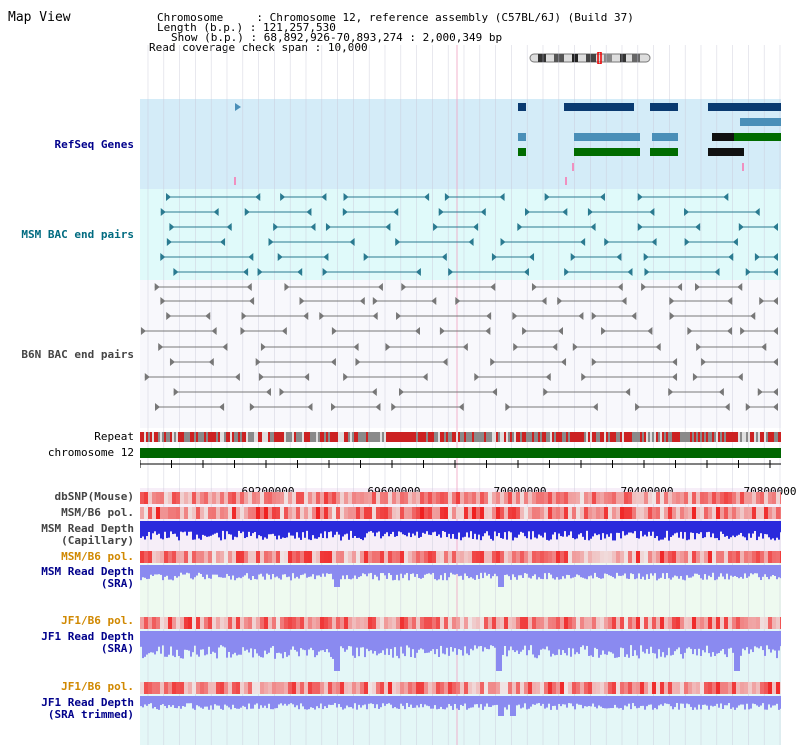 This screenshot has height=745, width=800. What do you see at coordinates (383, 37) in the screenshot?
I see `show-value: 68,892,926-70,893,274 : 2,000,349 bp` at bounding box center [383, 37].